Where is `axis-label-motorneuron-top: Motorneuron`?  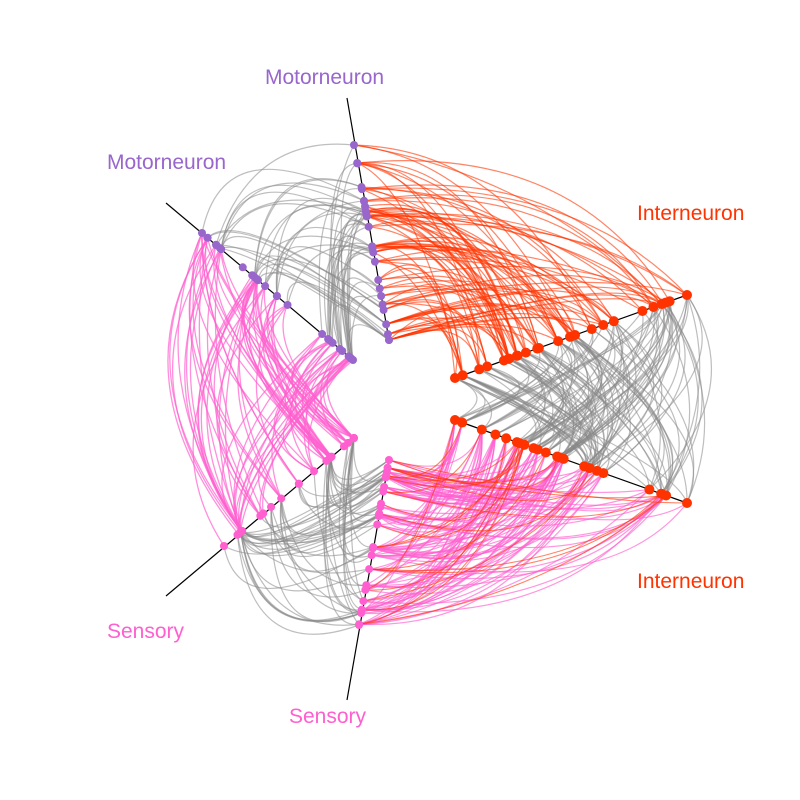
axis-label-motorneuron-top: Motorneuron is located at coordinates (324, 78).